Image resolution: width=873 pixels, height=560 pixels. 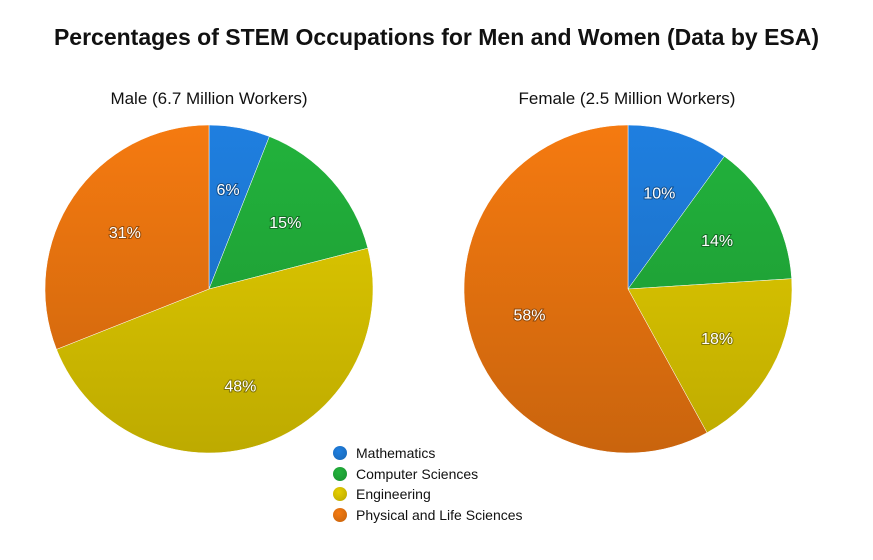 I want to click on male-label-computer-sciences: 15%, so click(x=285, y=223).